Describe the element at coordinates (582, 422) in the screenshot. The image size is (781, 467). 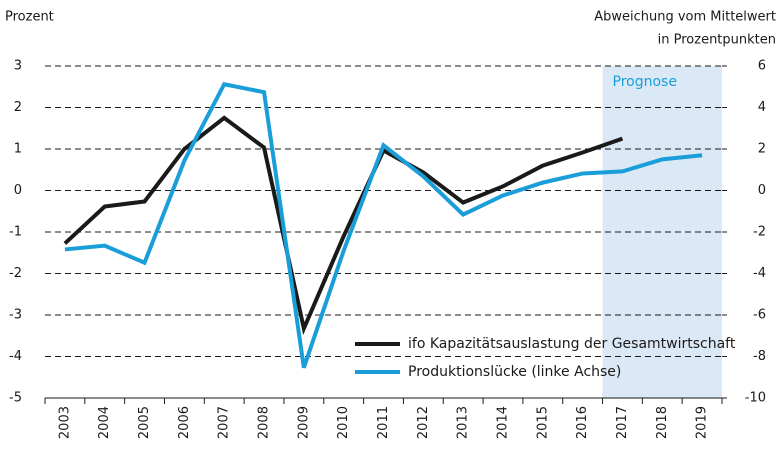
I see `x-tick-label: 2016` at that location.